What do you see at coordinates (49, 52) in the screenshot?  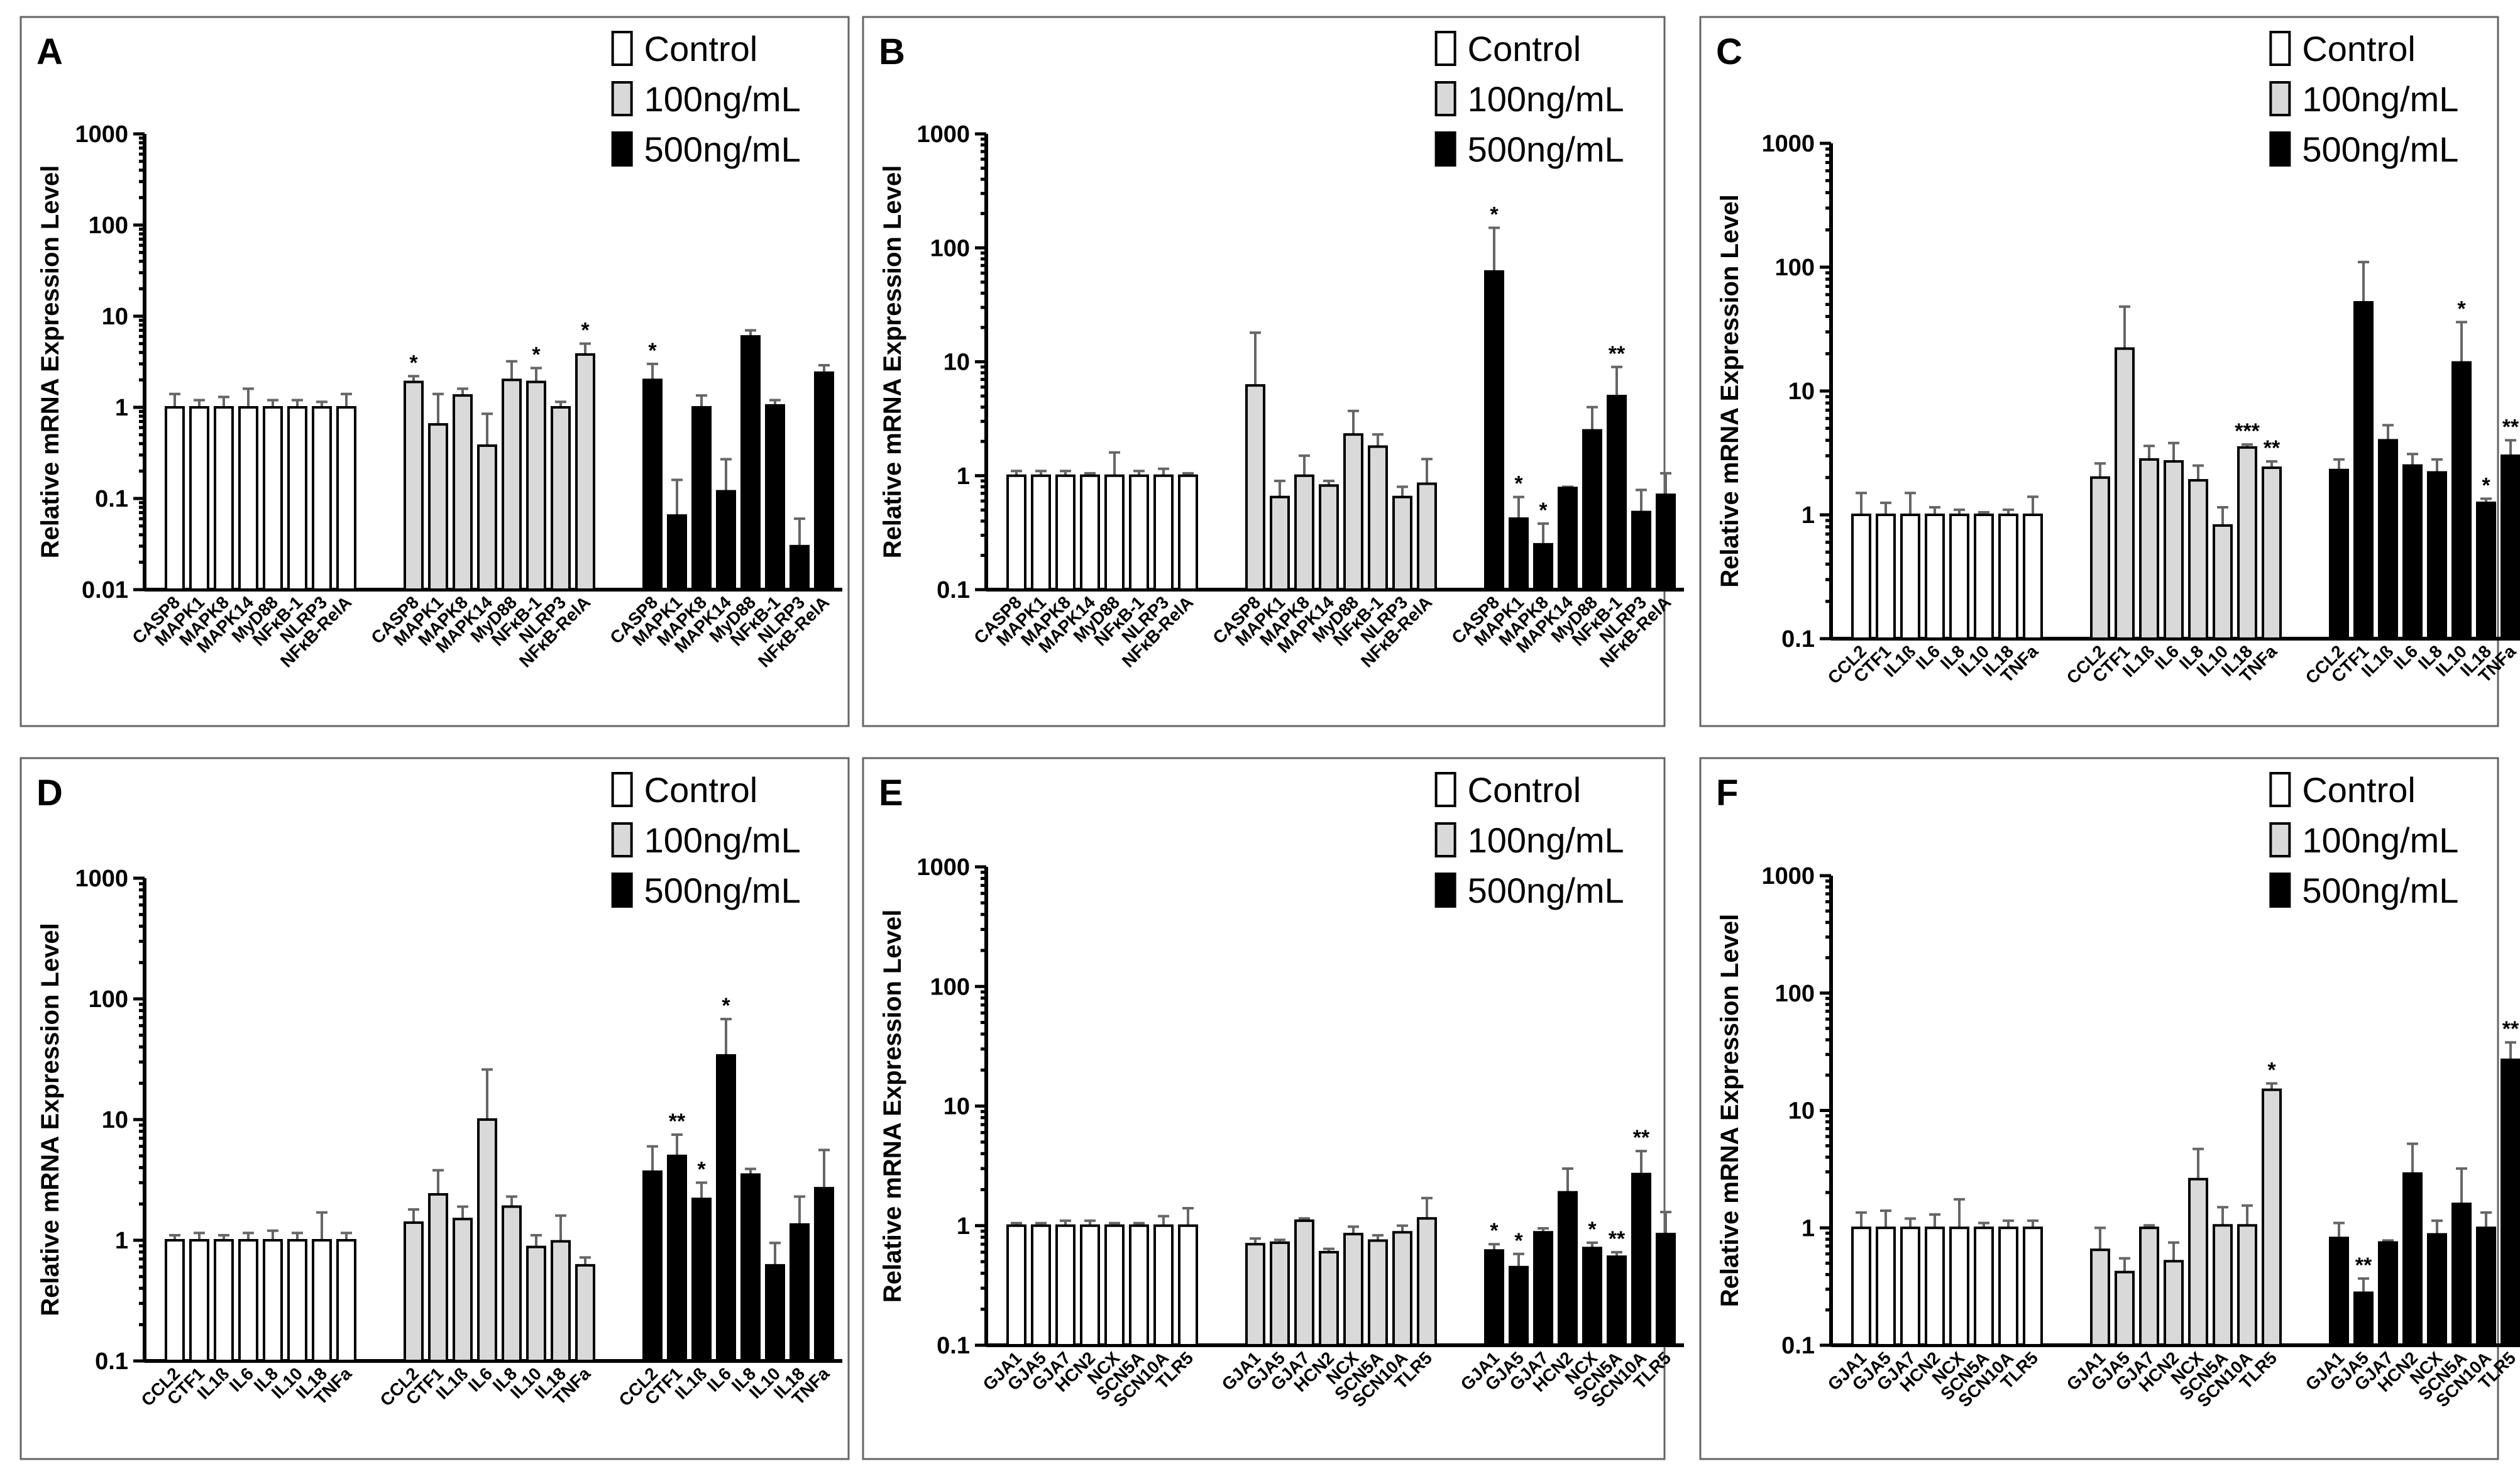 I see `panel-letter: A` at bounding box center [49, 52].